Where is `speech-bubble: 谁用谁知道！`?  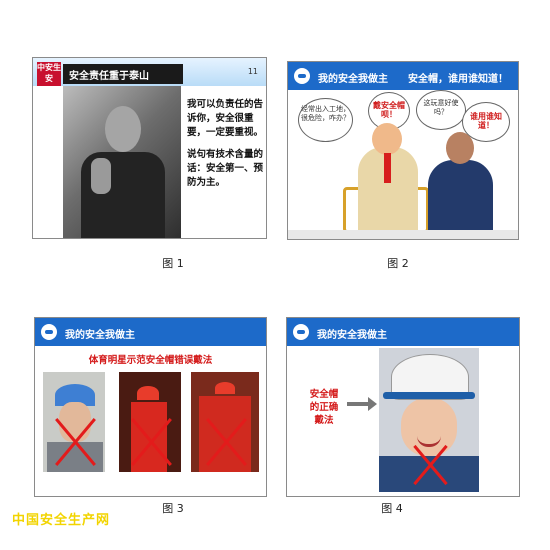
speech-bubble: 谁用谁知道！ is located at coordinates (486, 122).